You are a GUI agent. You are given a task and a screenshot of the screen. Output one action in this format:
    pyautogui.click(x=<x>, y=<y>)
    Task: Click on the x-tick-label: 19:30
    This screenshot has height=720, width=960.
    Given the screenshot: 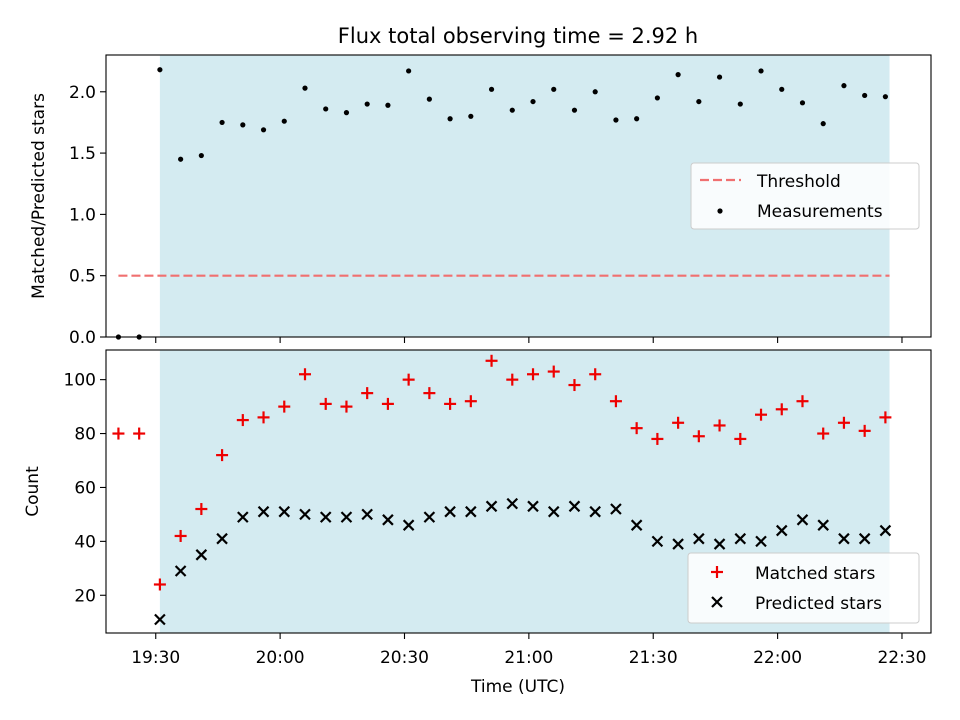 What is the action you would take?
    pyautogui.click(x=155, y=658)
    